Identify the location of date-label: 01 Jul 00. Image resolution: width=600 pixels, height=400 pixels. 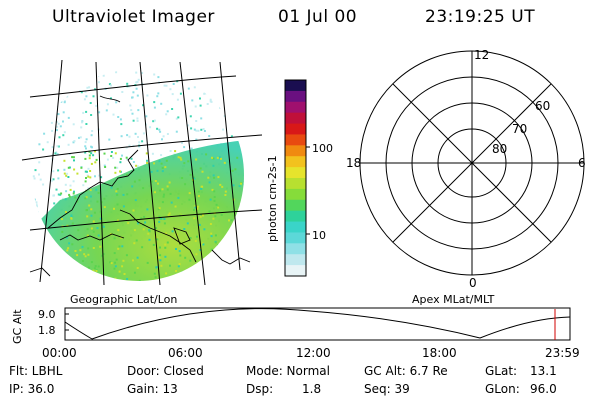
(318, 17).